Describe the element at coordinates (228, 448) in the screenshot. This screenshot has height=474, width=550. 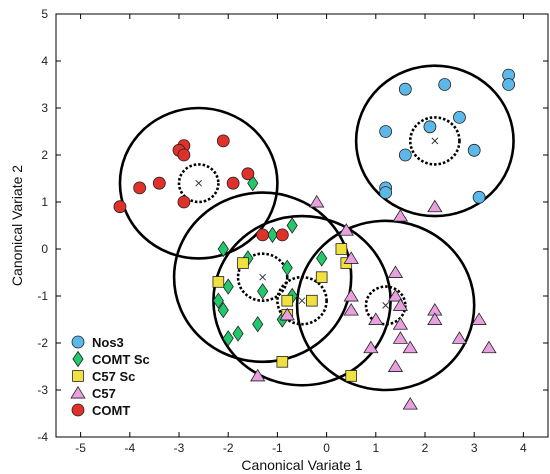
I see `x-tick-label: -2` at that location.